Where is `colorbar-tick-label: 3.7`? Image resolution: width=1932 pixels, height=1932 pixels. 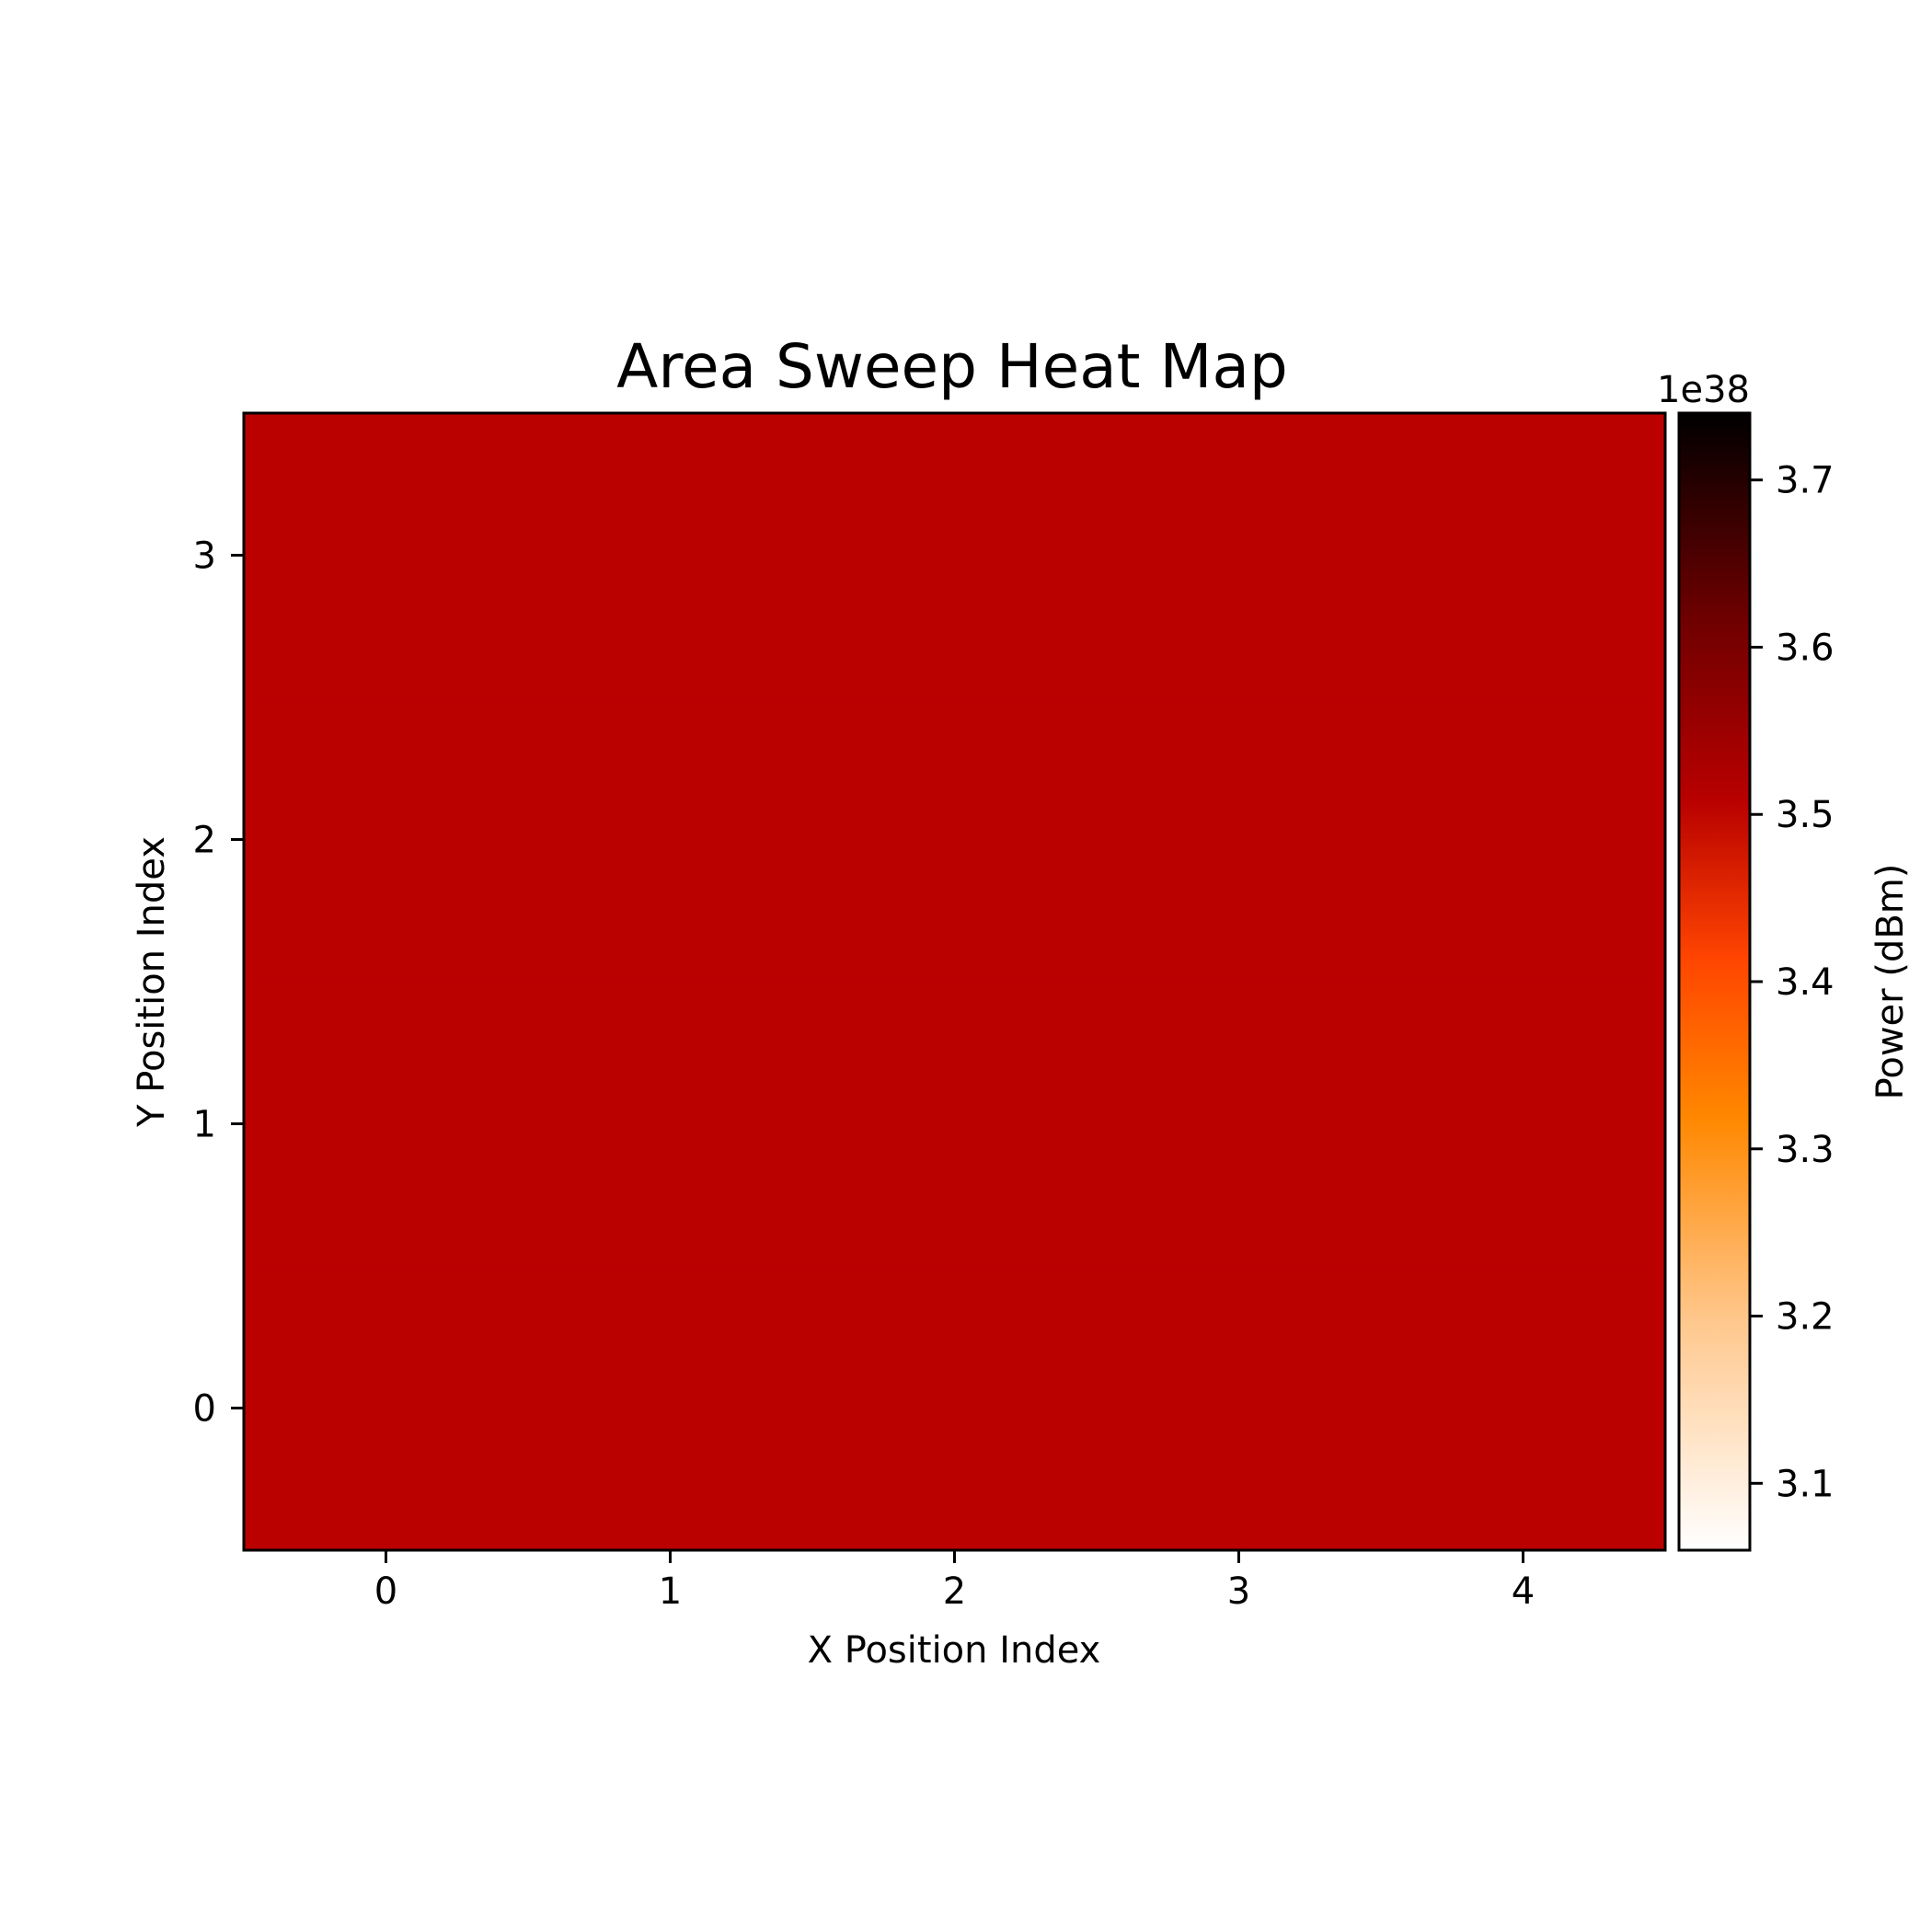
colorbar-tick-label: 3.7 is located at coordinates (1805, 481).